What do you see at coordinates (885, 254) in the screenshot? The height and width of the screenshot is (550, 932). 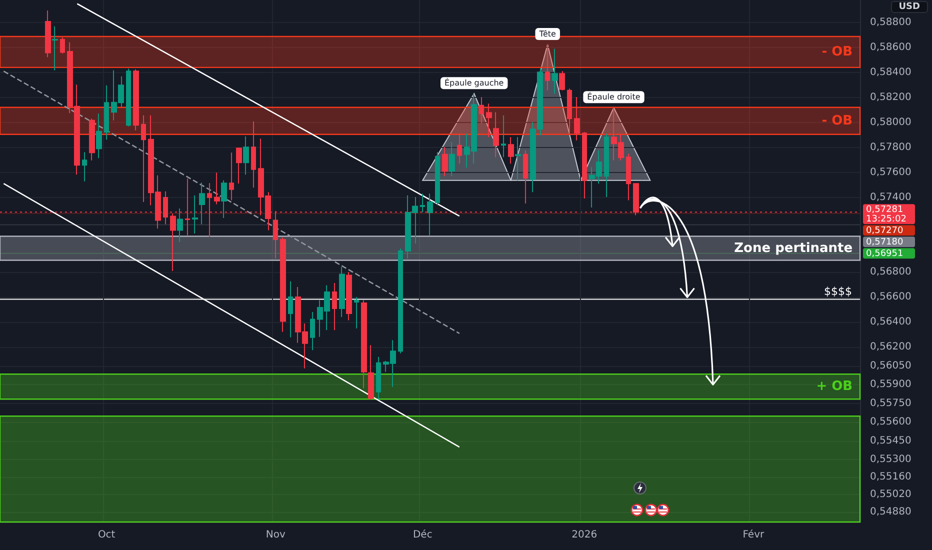 I see `ref-line-label: 0,56951` at bounding box center [885, 254].